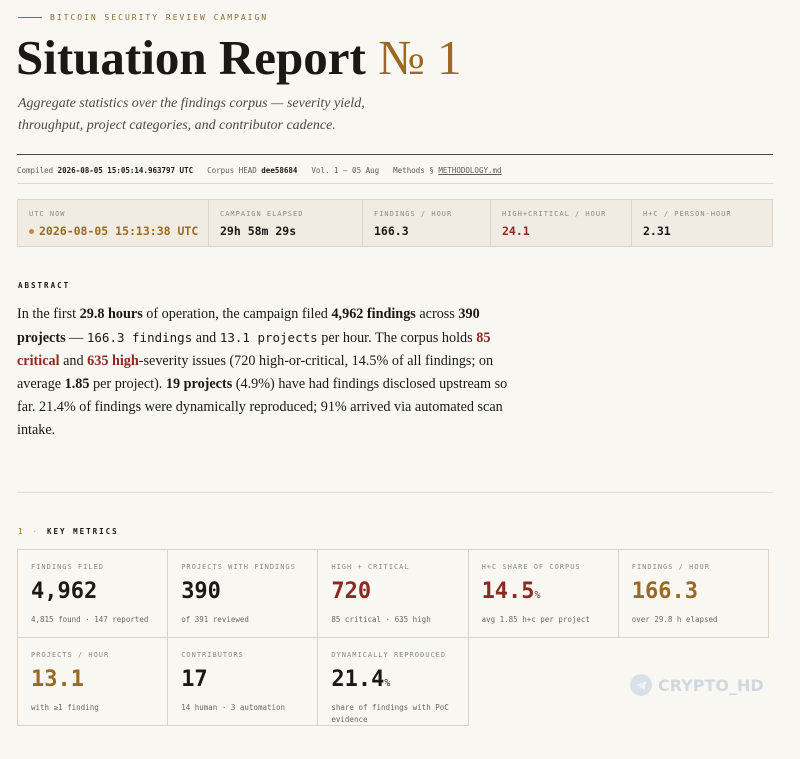  What do you see at coordinates (561, 223) in the screenshot?
I see `live-hc-per-hour: HIGH+CRITICAL / HOUR 24.1` at bounding box center [561, 223].